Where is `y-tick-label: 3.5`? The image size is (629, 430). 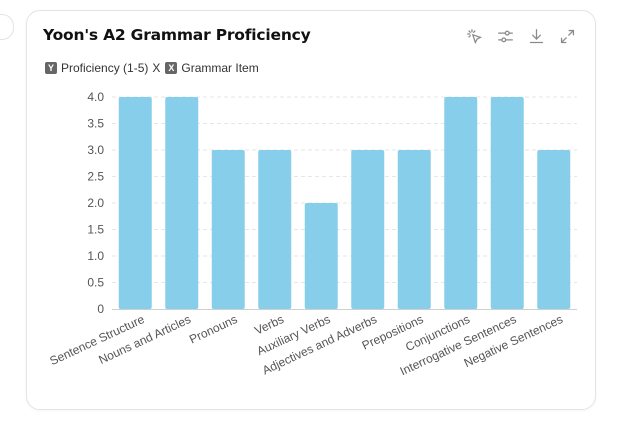
y-tick-label: 3.5 is located at coordinates (95, 124).